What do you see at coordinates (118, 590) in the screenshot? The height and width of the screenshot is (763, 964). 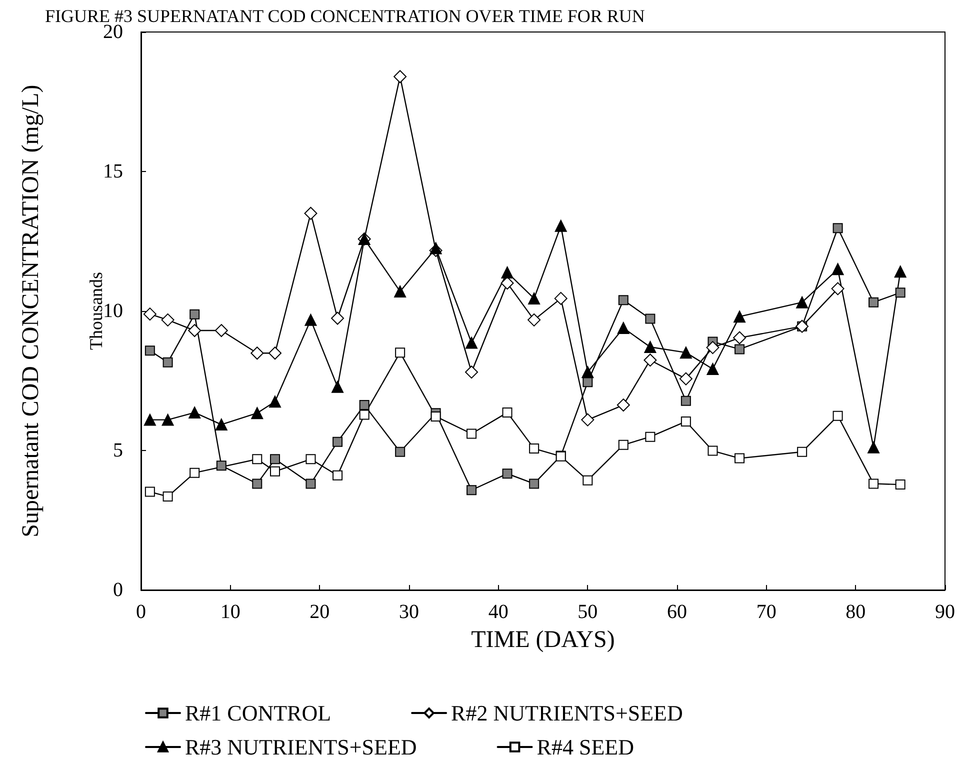 I see `y-tick-label: 0` at bounding box center [118, 590].